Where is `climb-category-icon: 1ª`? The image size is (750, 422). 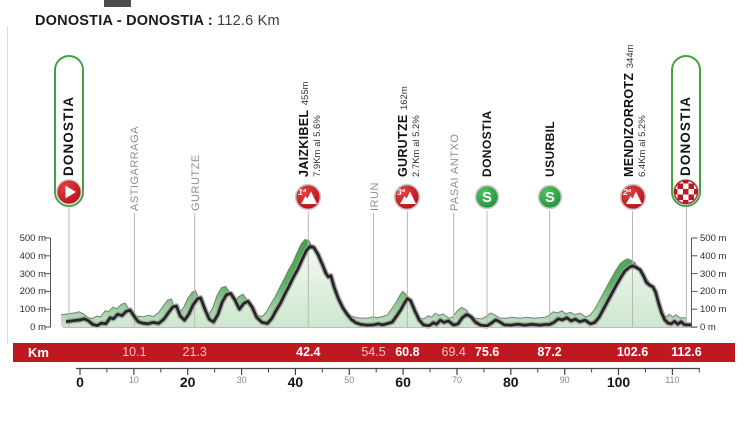
climb-category-icon: 1ª is located at coordinates (308, 197).